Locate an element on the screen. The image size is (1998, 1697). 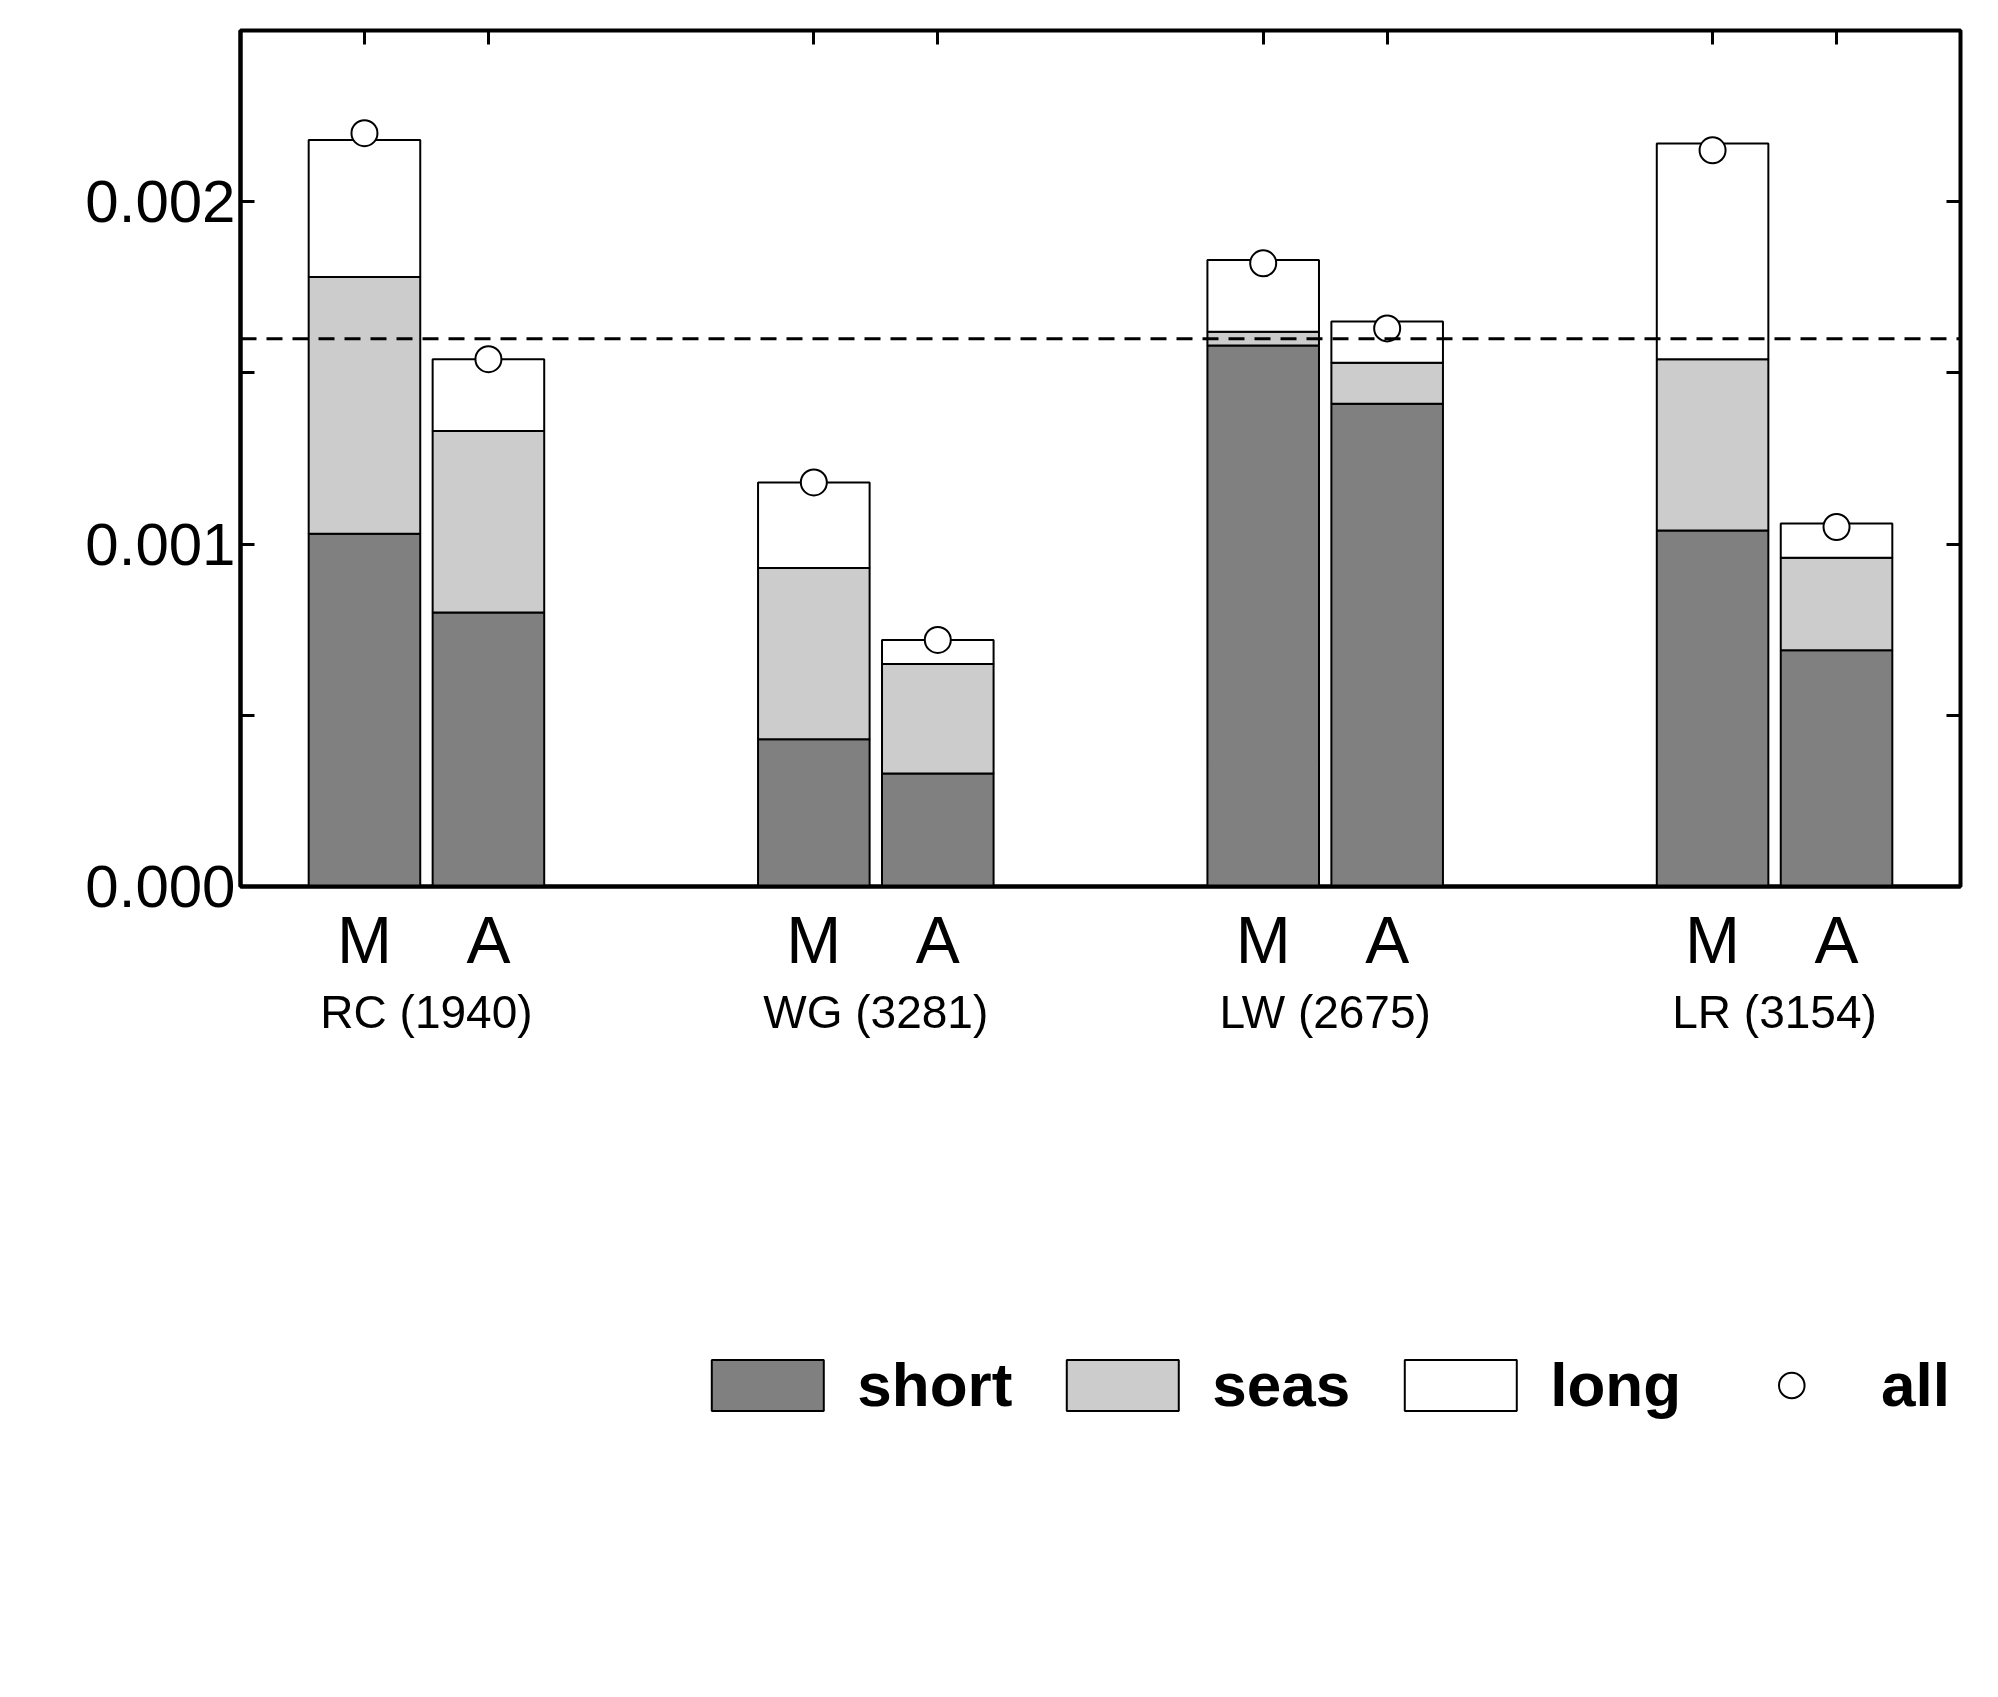
legend-label: all is located at coordinates (1915, 1385).